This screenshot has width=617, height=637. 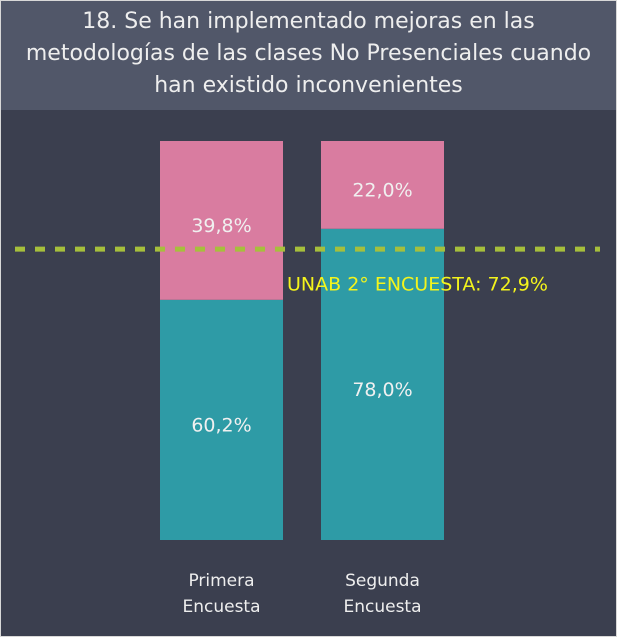 What do you see at coordinates (221, 226) in the screenshot?
I see `value-label: 39,8%` at bounding box center [221, 226].